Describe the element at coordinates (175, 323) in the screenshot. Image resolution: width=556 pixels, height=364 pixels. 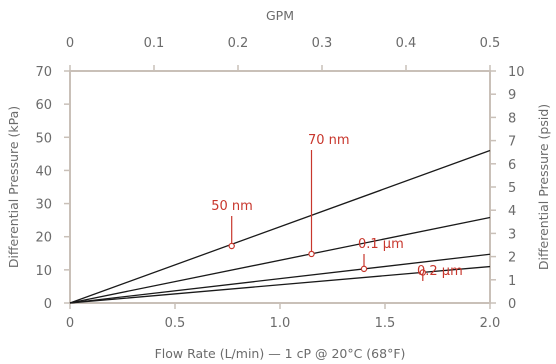
I see `x-tick-label: 0.5` at that location.